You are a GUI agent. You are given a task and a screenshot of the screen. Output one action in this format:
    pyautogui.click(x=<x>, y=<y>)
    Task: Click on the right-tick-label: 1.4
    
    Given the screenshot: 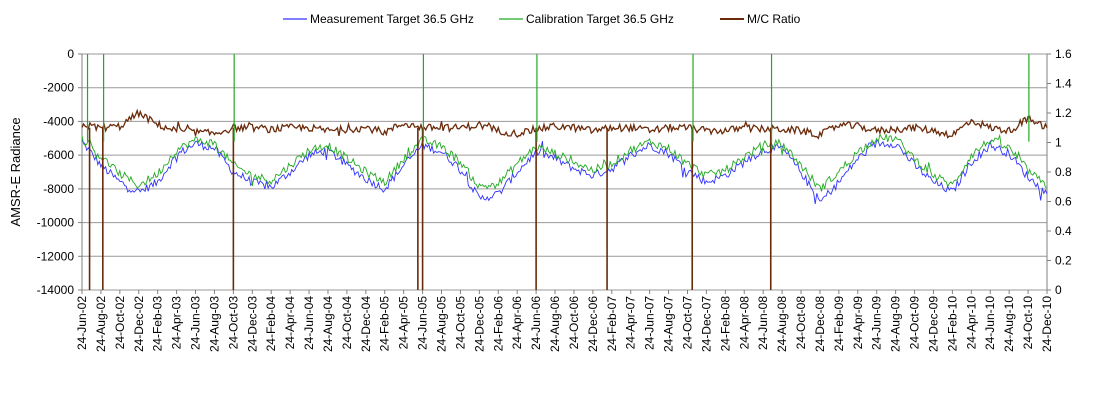 What is the action you would take?
    pyautogui.click(x=1063, y=84)
    